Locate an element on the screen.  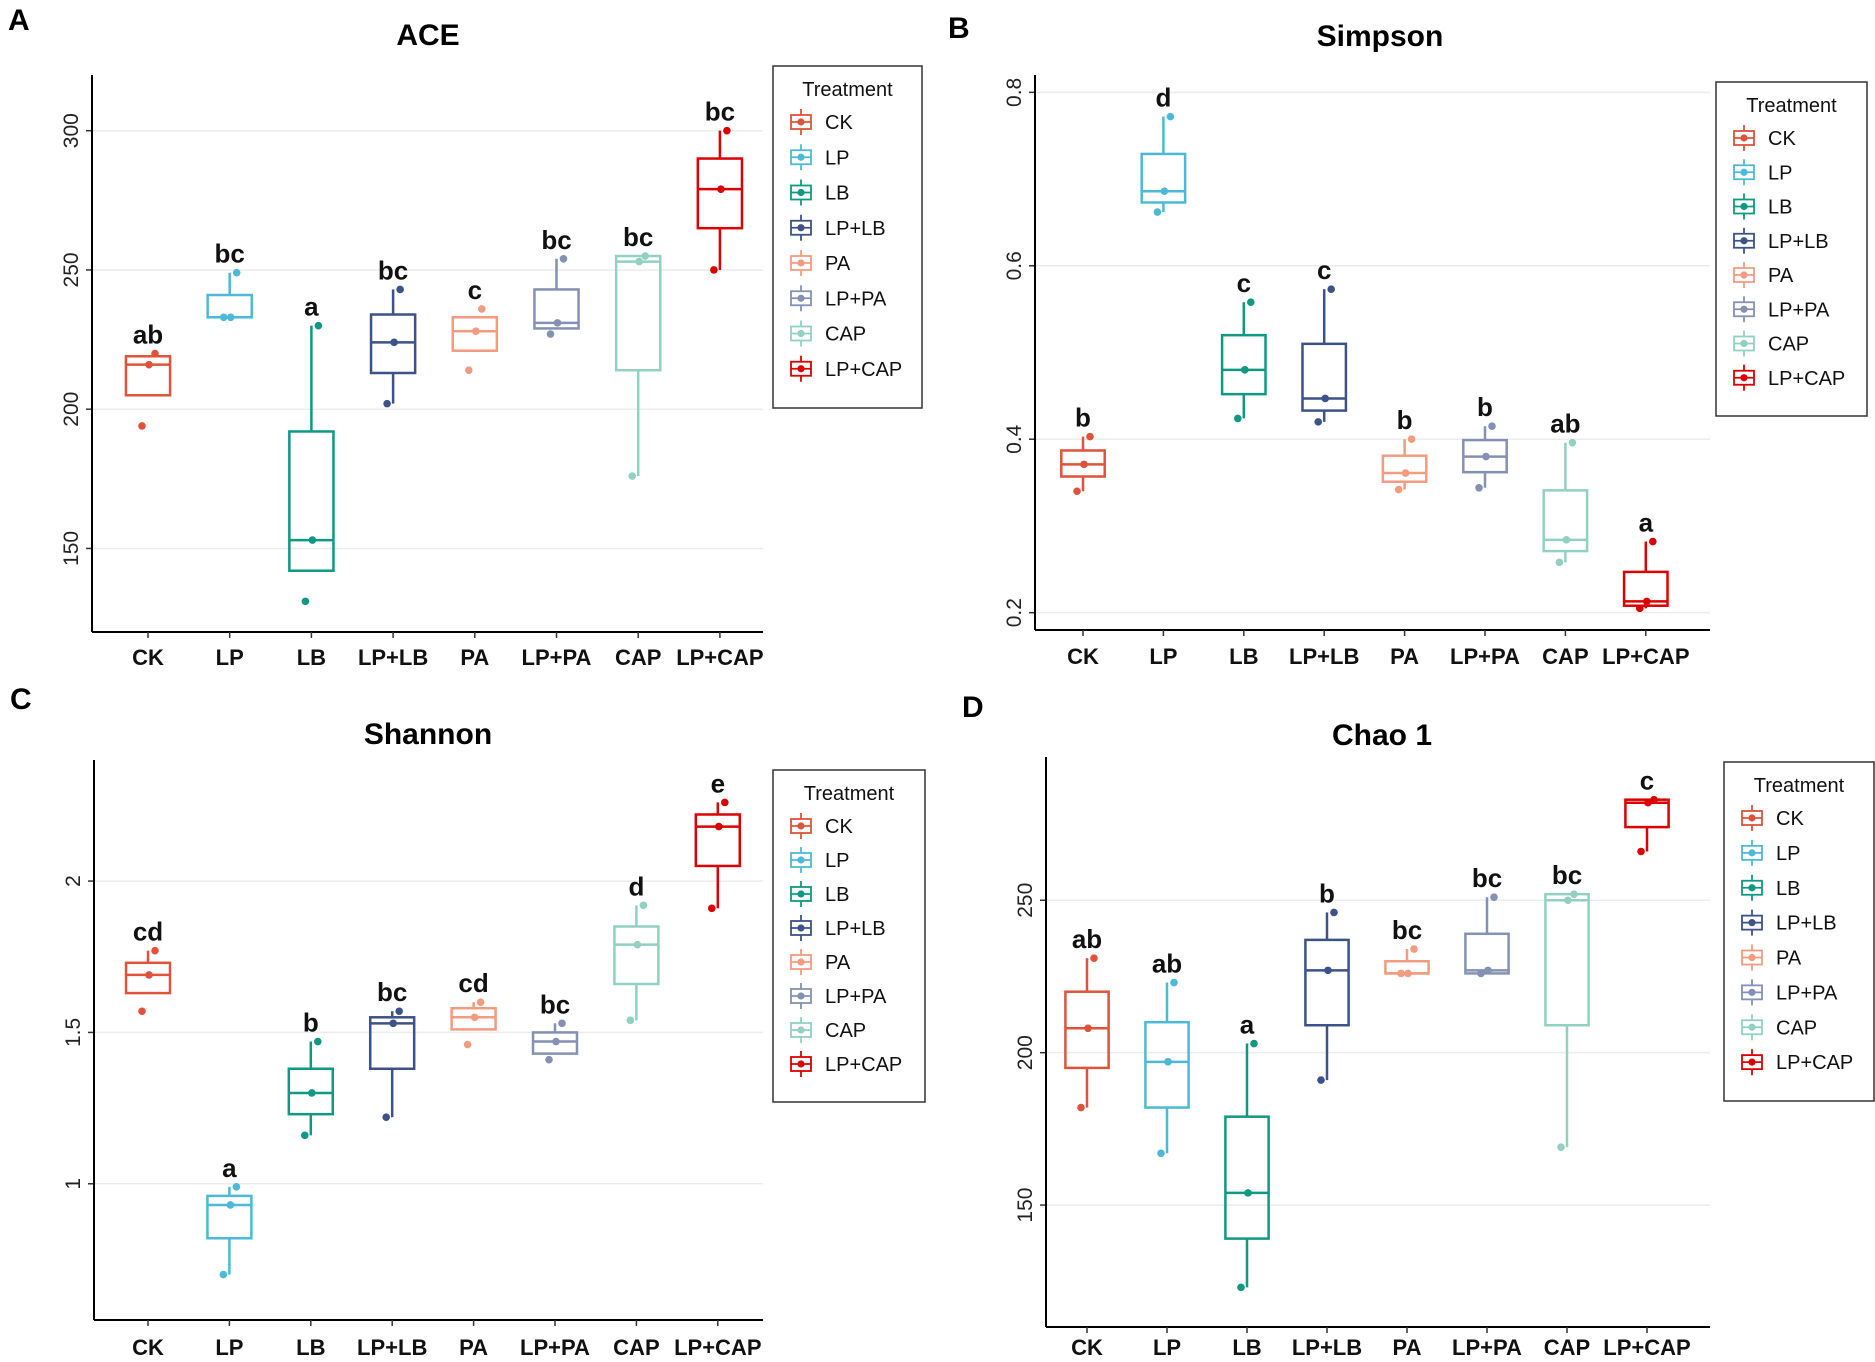
panel-title: ACE is located at coordinates (427, 35).